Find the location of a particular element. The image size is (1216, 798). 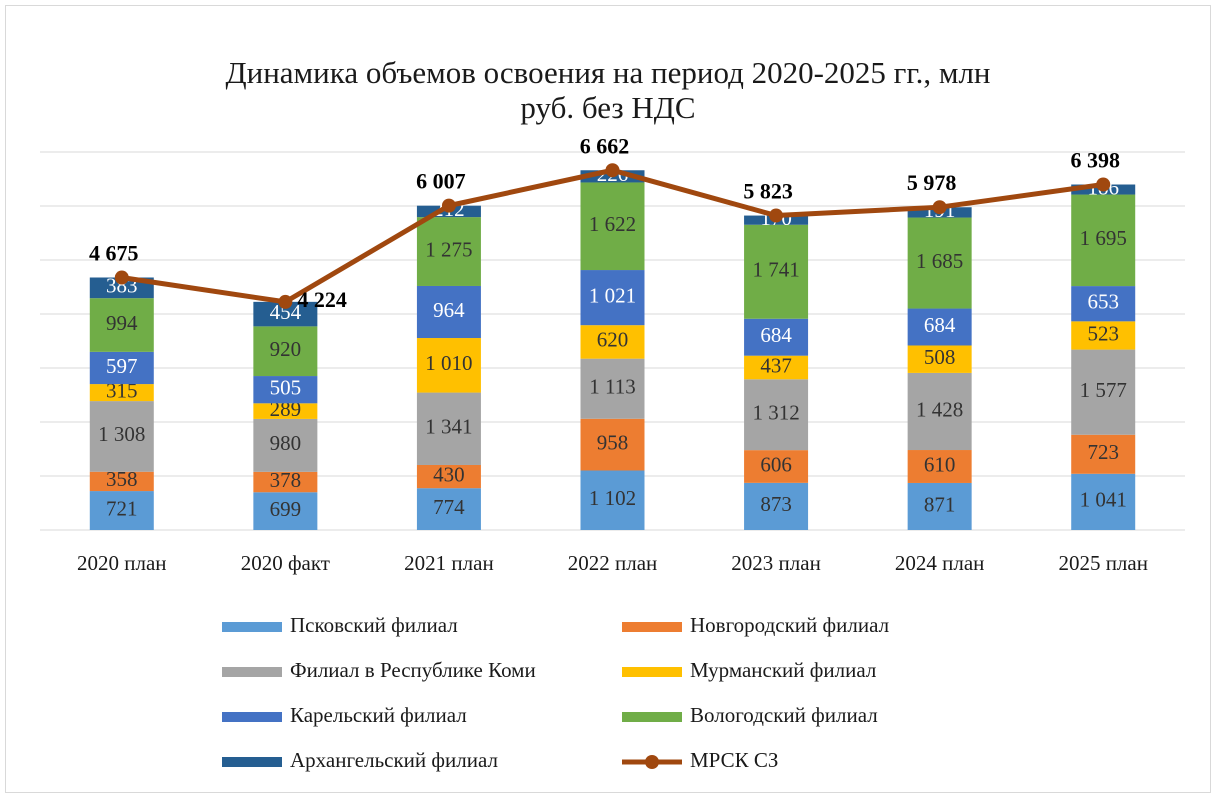

total-label: 6 398 is located at coordinates (1095, 160).